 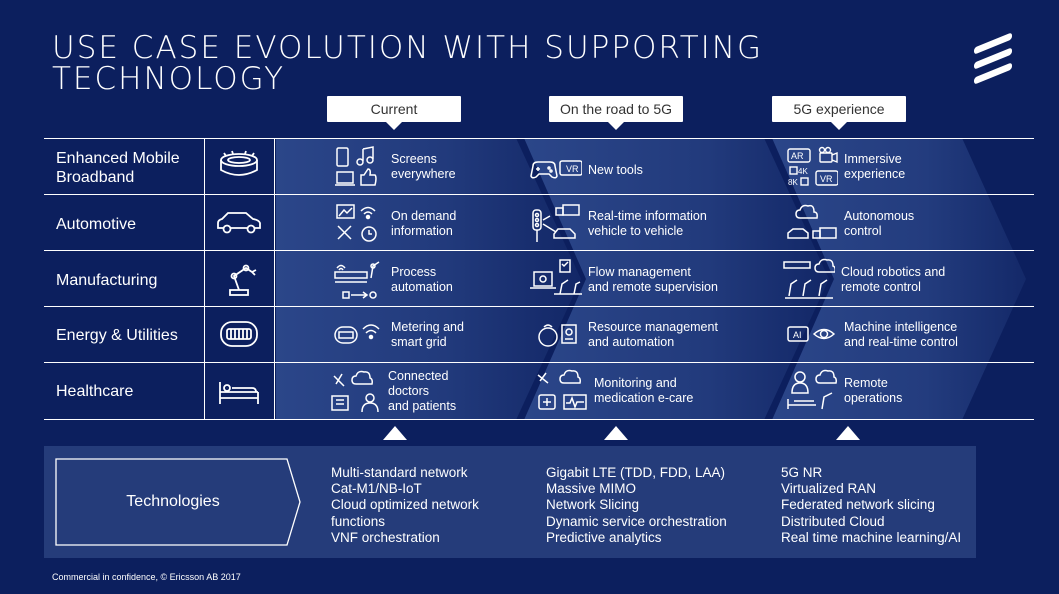 I want to click on cell-manu-road: Flow management and remote supervision, so click(x=624, y=280).